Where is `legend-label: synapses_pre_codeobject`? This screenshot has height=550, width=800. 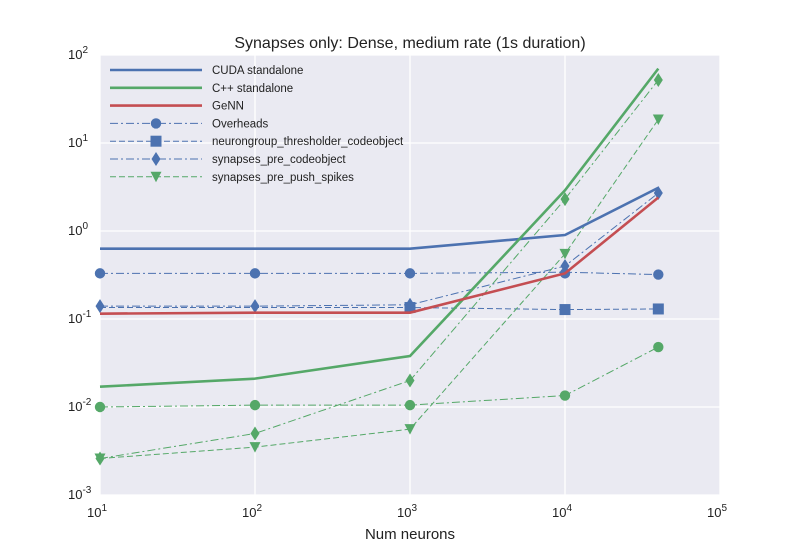
legend-label: synapses_pre_codeobject is located at coordinates (279, 160).